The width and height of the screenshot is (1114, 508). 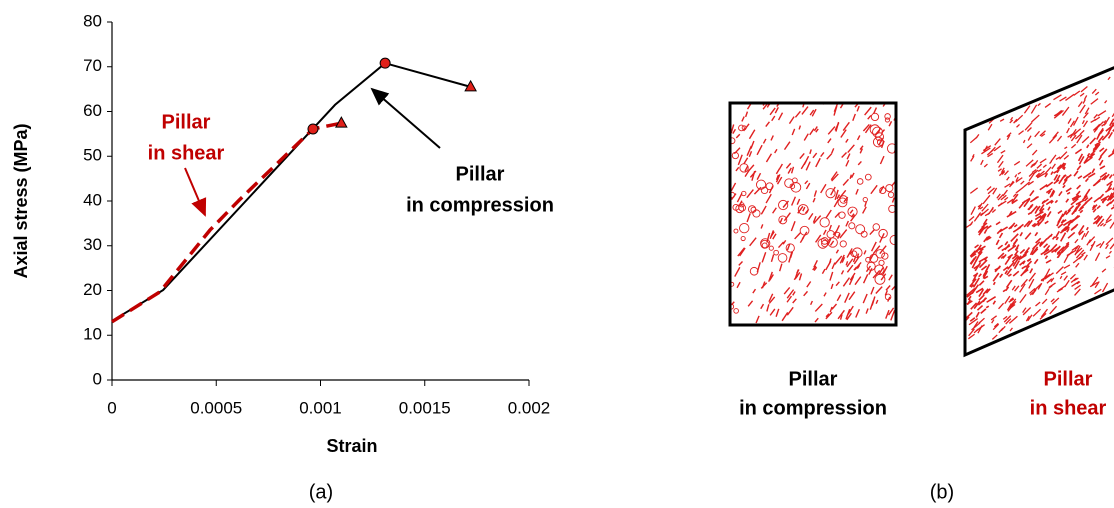 I want to click on point-marker, so click(x=385, y=63).